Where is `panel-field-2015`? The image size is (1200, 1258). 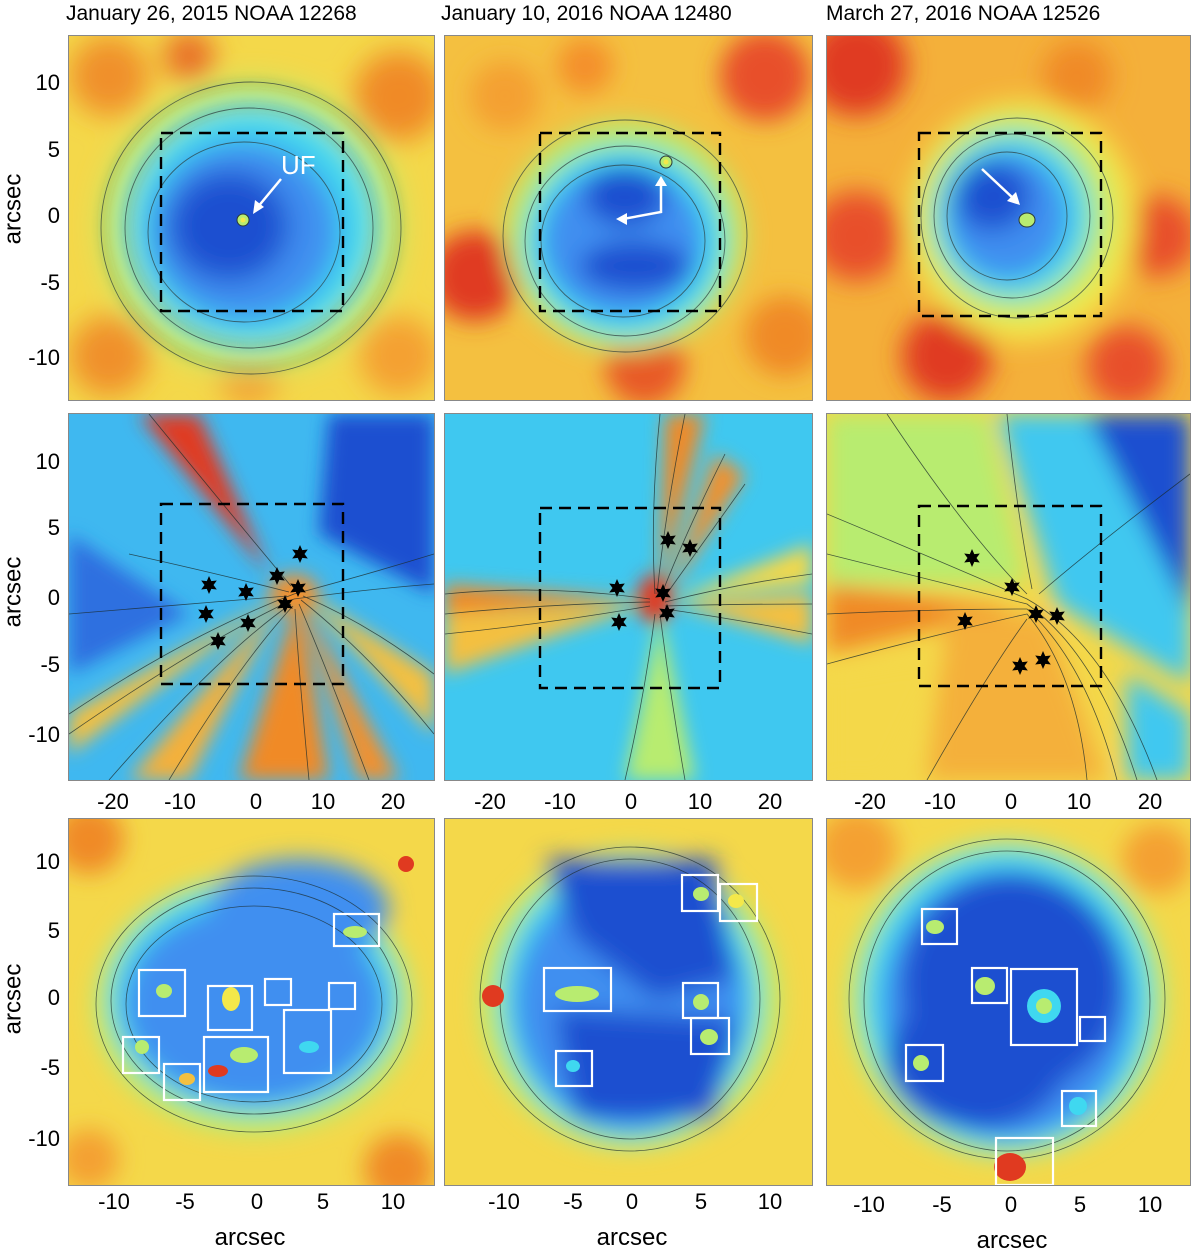
panel-field-2015 is located at coordinates (251, 597).